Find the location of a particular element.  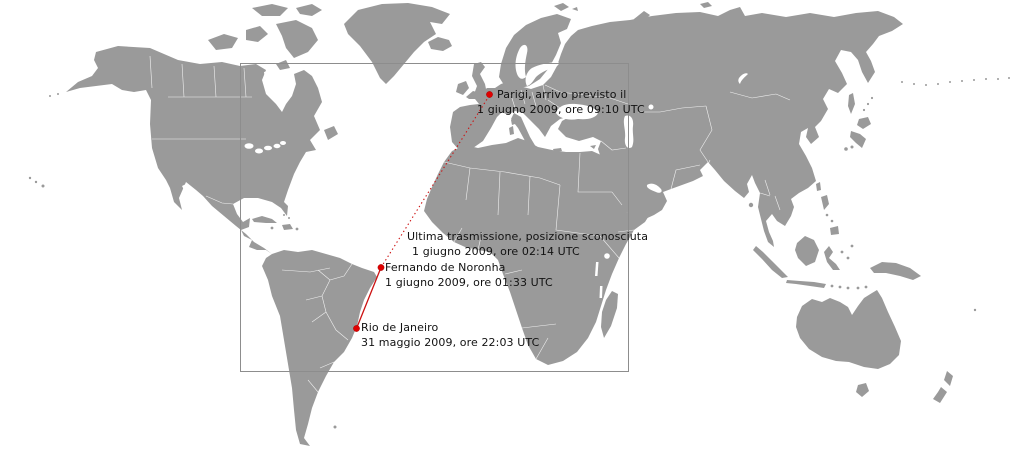

north-america-landmass is located at coordinates (194, 150).